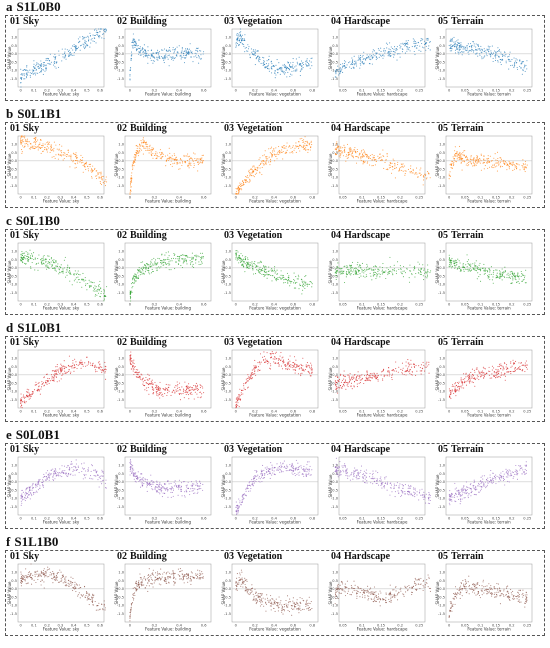 The image size is (550, 648). Describe the element at coordinates (179, 198) in the screenshot. I see `x-tick-label: 0.4` at that location.